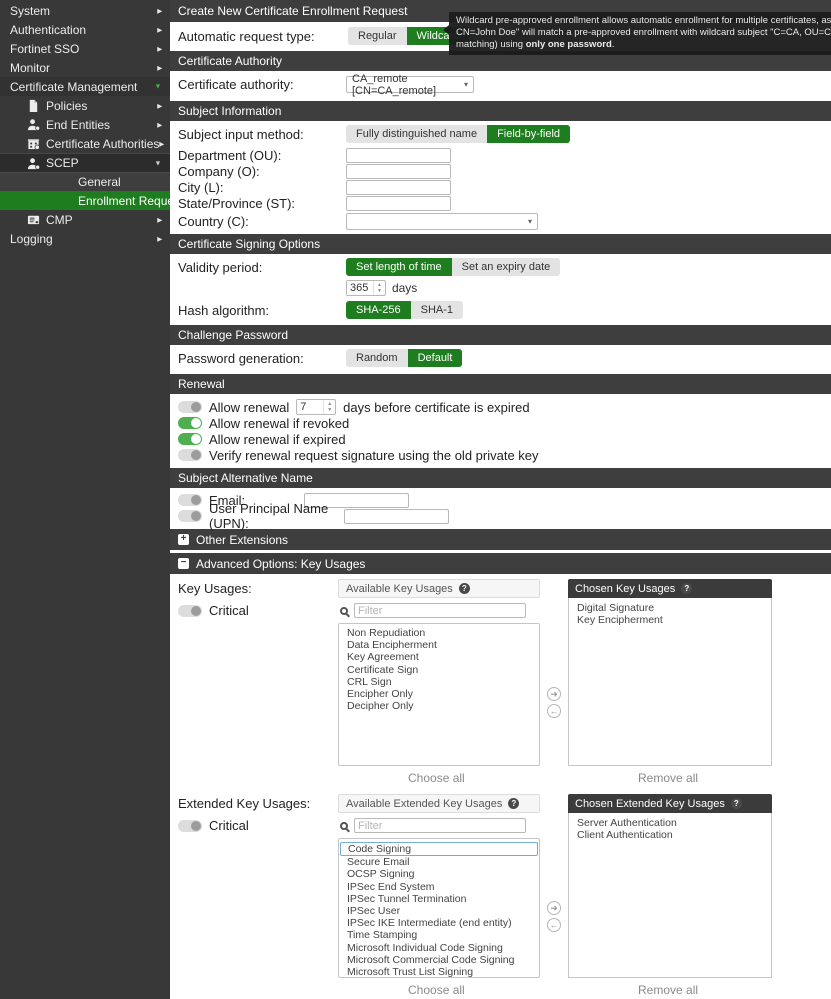 The image size is (831, 999). I want to click on sidebar-item-monitor: Monitor ▶, so click(86, 67).